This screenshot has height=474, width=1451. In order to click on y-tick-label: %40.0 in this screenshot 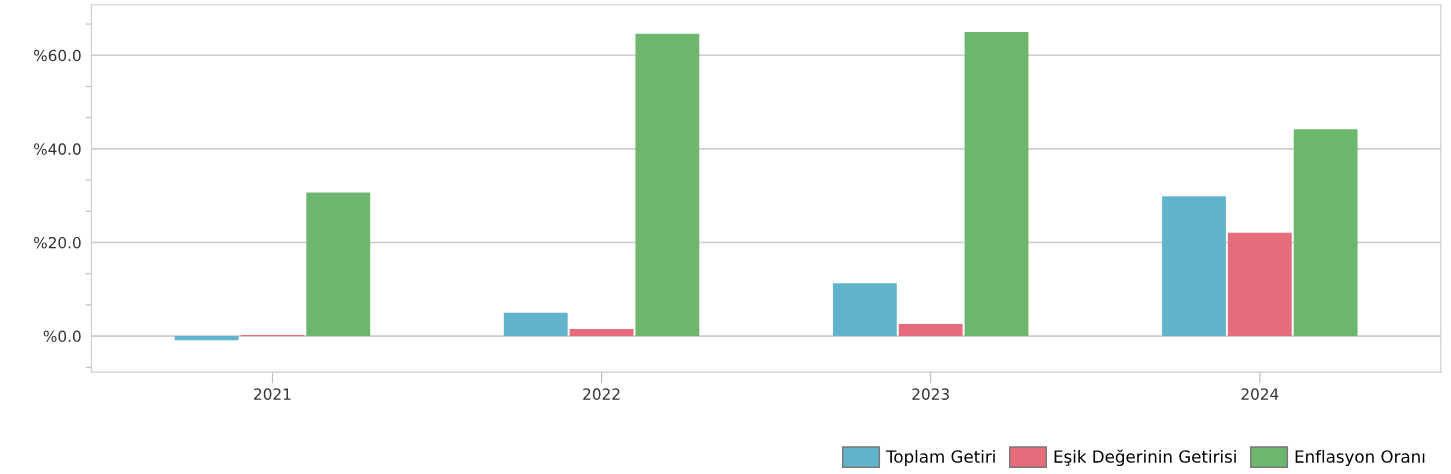, I will do `click(57, 149)`.